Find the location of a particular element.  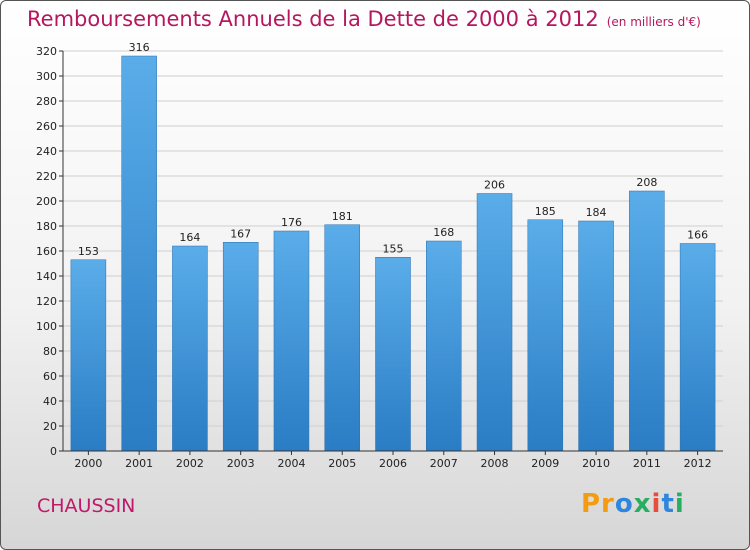

value-label-2006: 155 is located at coordinates (393, 248).